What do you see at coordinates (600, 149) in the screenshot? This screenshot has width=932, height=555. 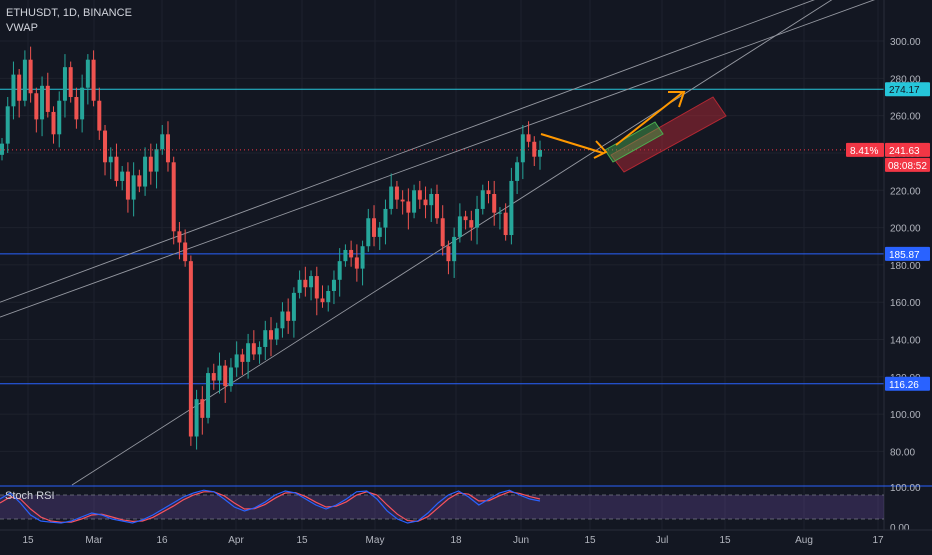 I see `arrow-down-head` at bounding box center [600, 149].